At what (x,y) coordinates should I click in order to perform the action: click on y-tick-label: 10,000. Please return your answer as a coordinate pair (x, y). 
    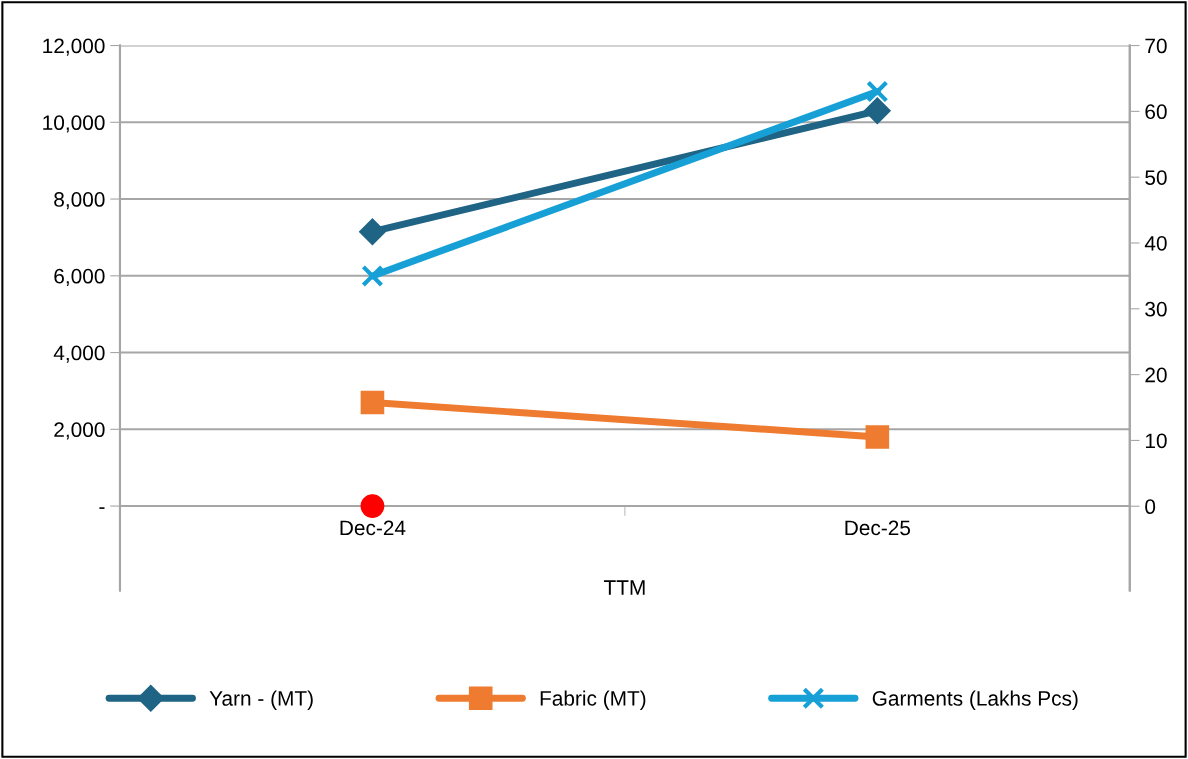
    Looking at the image, I should click on (74, 124).